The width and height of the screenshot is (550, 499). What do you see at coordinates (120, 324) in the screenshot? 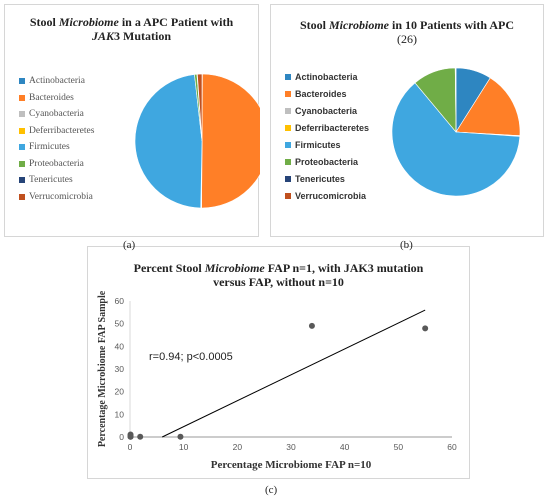
I see `y-tick-label: 50` at bounding box center [120, 324].